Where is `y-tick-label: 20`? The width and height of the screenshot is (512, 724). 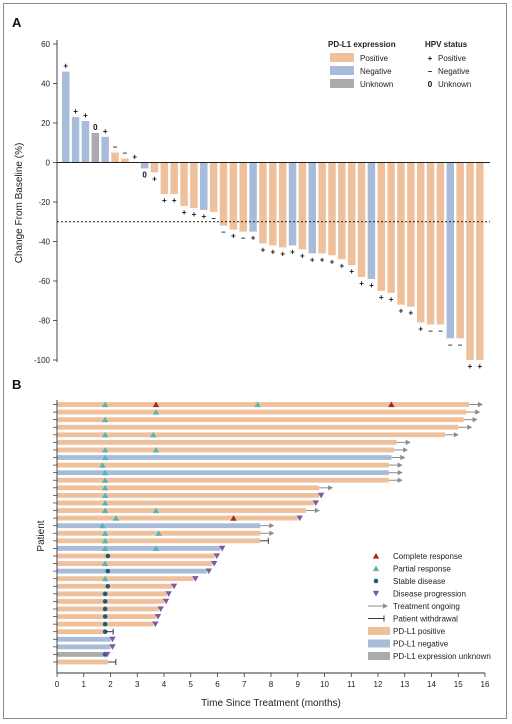
y-tick-label: 20 is located at coordinates (45, 123).